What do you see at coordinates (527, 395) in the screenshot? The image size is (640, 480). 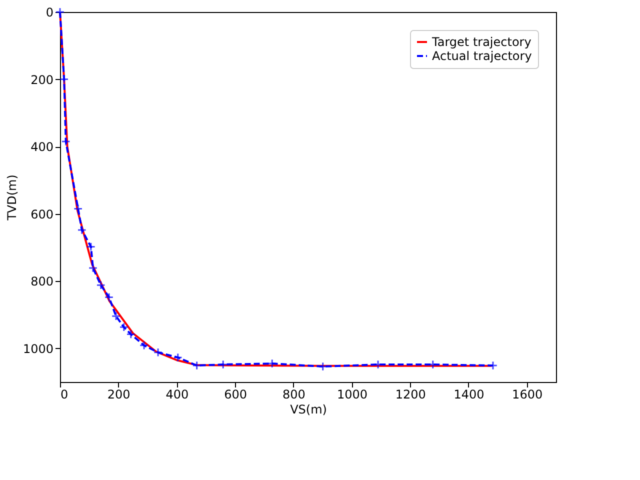 I see `x-tick-label: 1600` at bounding box center [527, 395].